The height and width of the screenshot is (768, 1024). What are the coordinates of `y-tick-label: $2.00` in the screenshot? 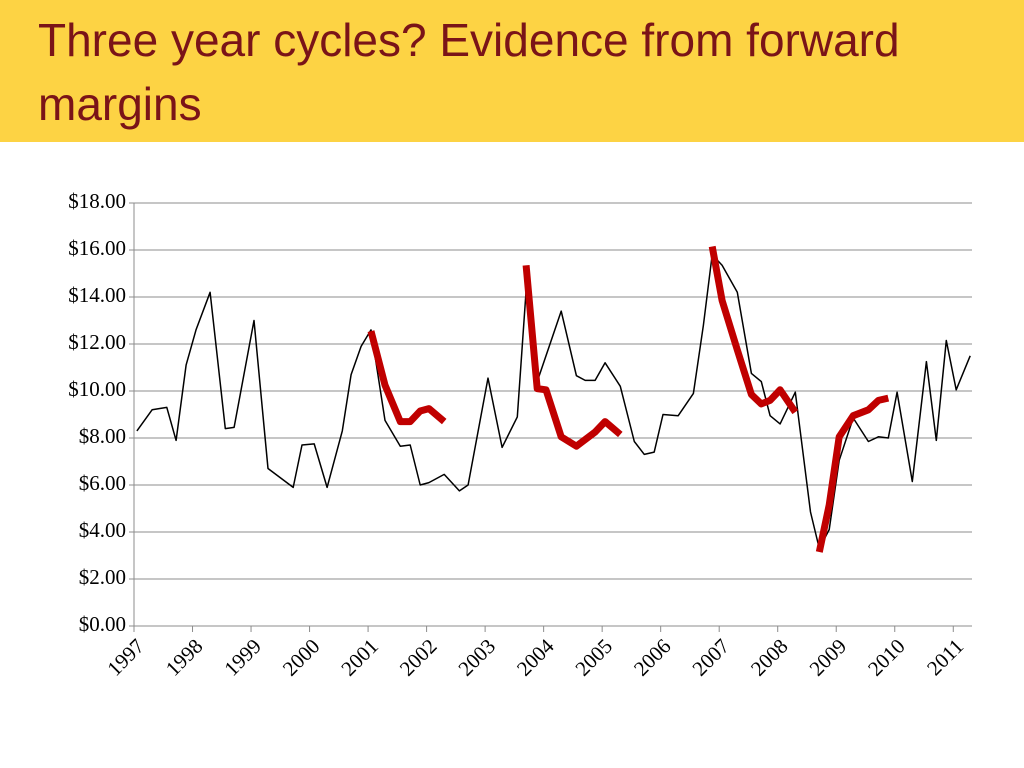 It's located at (102, 577).